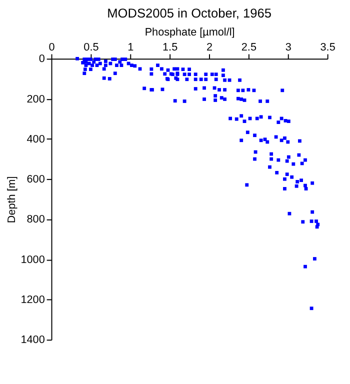 The height and width of the screenshot is (384, 350). Describe the element at coordinates (32, 300) in the screenshot. I see `y-tick-label: 1200` at that location.